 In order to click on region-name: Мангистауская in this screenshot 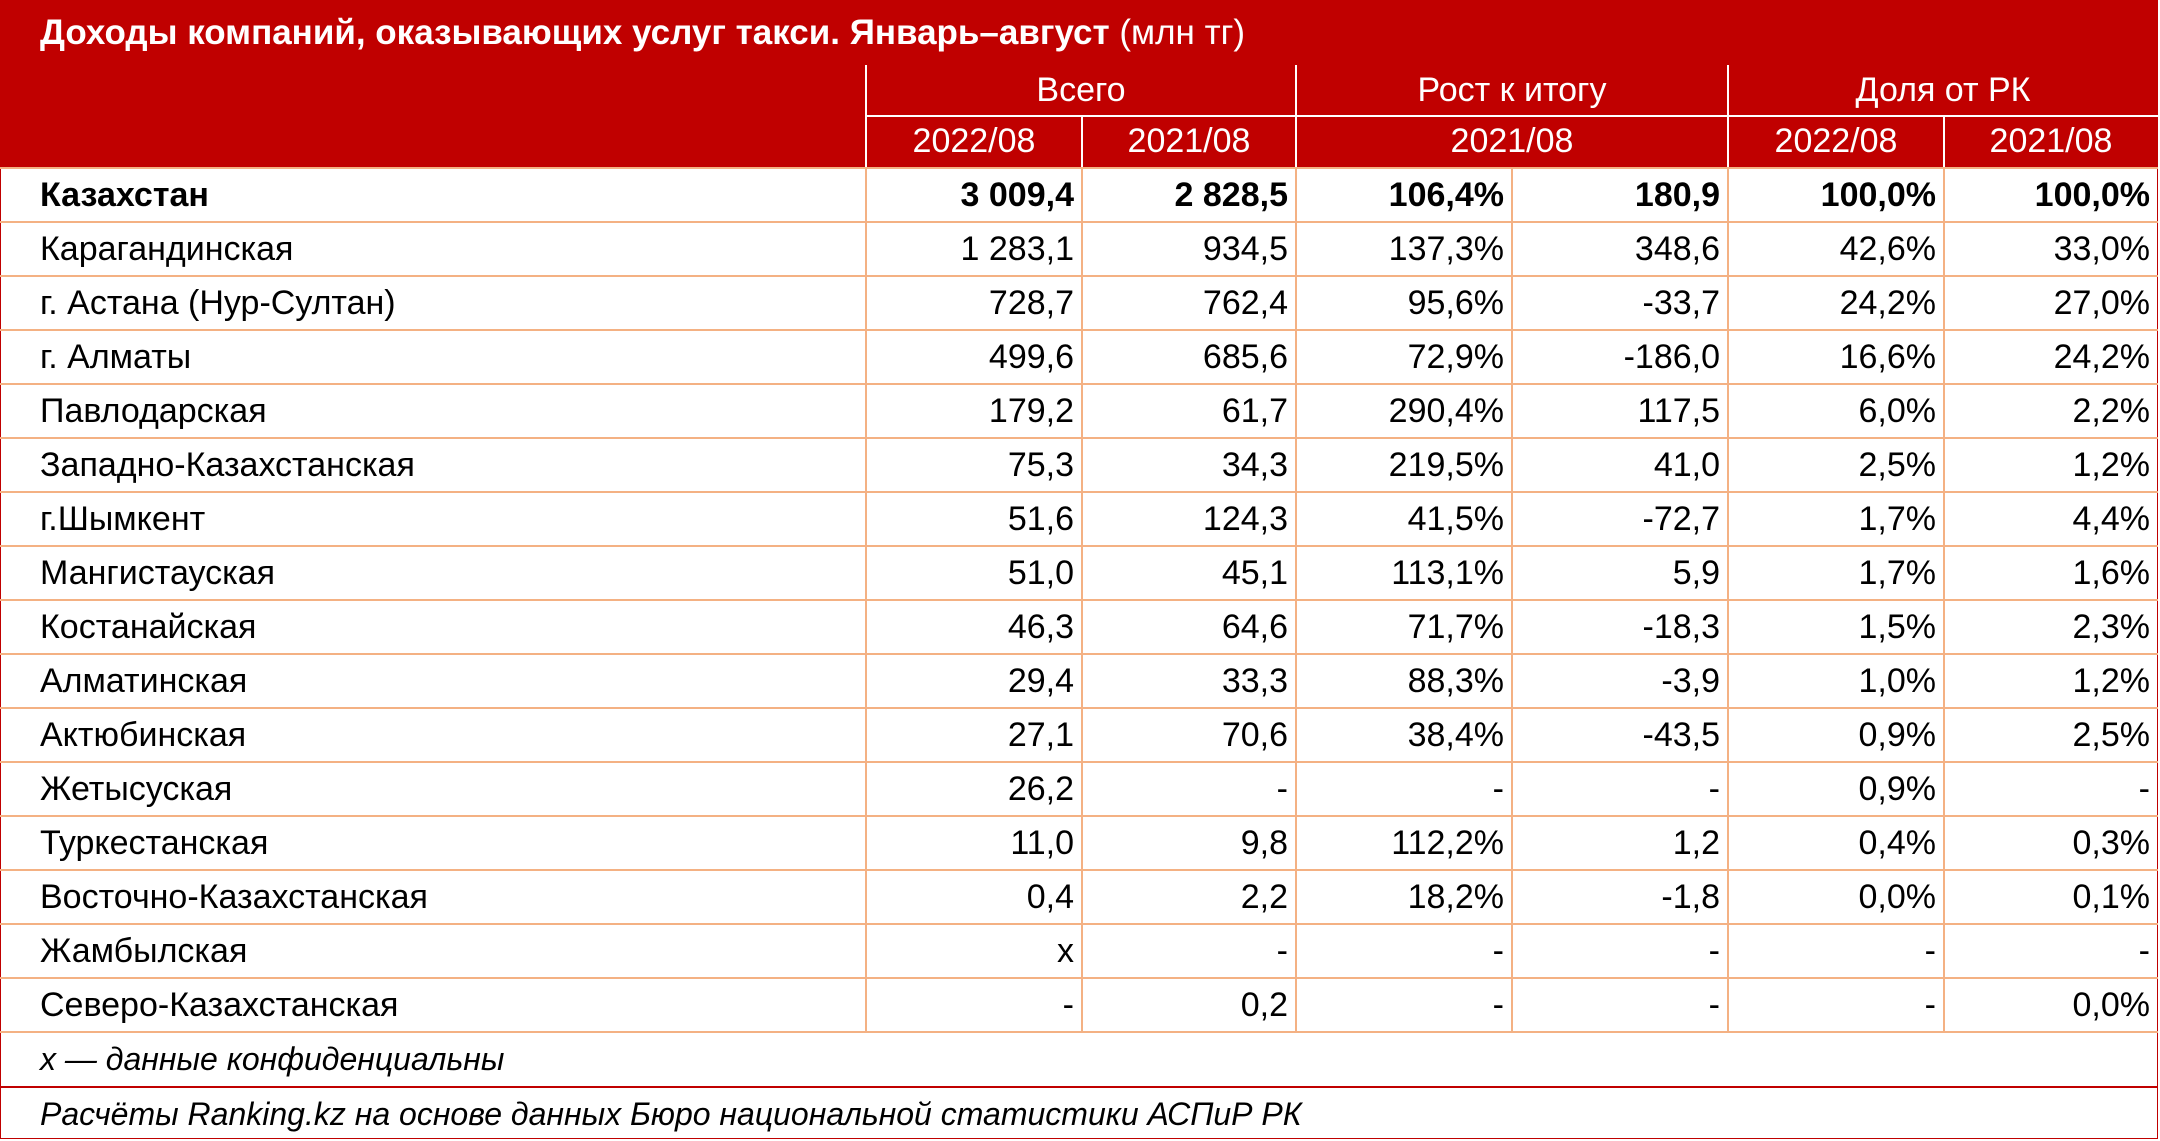, I will do `click(158, 573)`.